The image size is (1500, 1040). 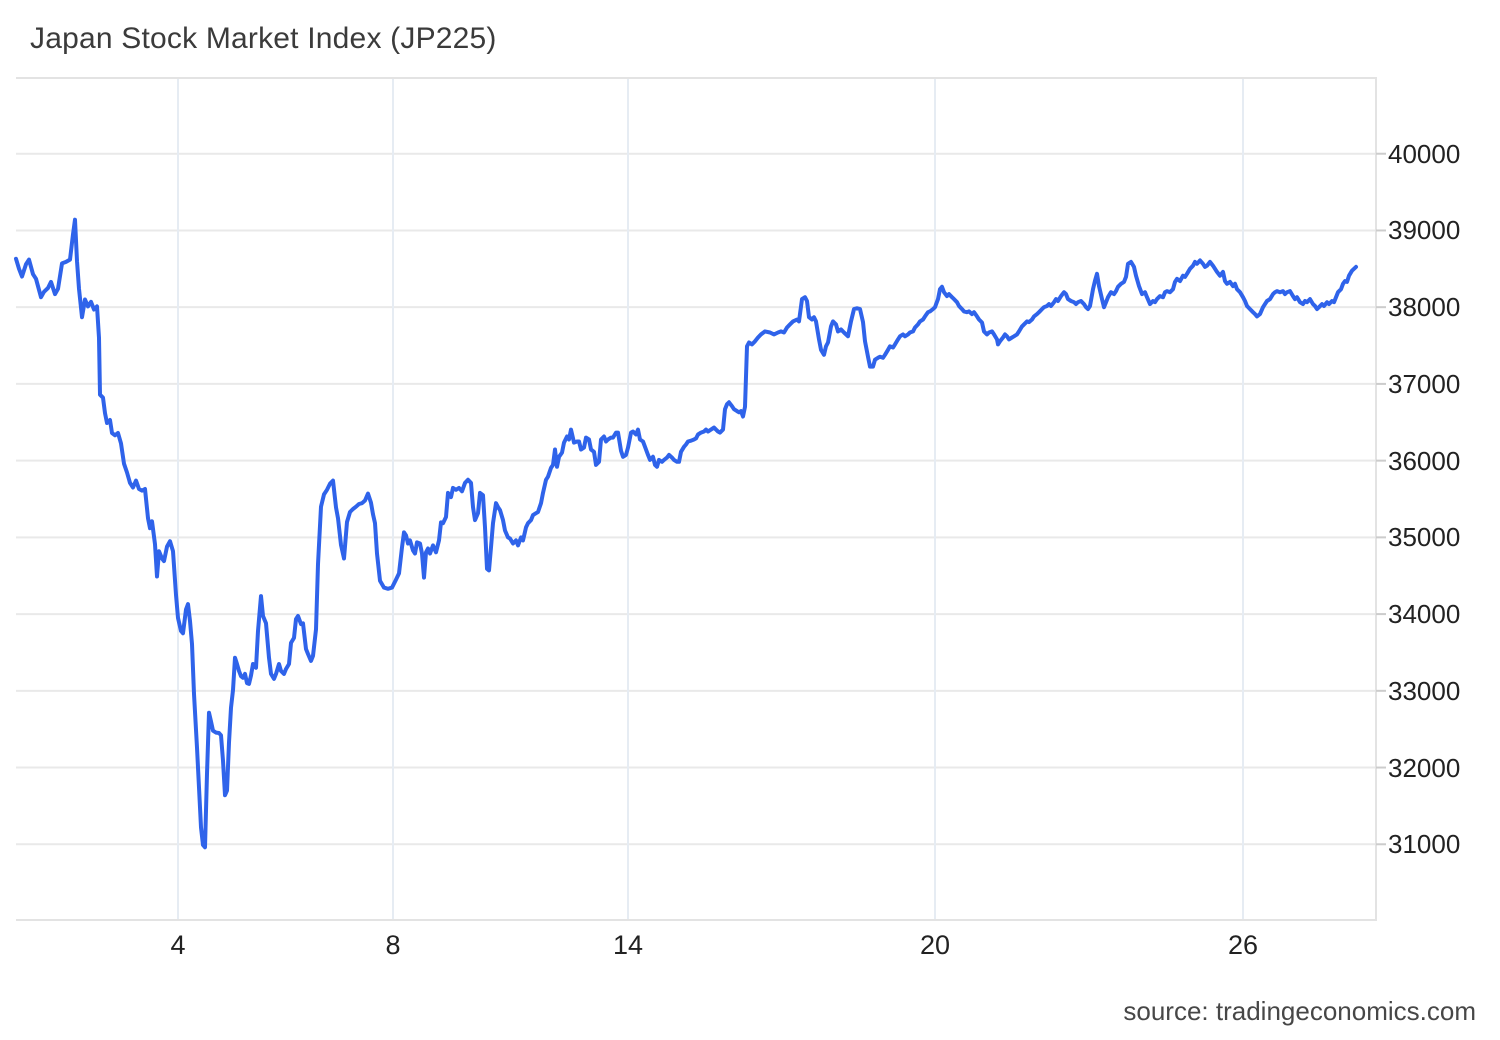 I want to click on x-axis-tick-label: 26, so click(x=1243, y=945).